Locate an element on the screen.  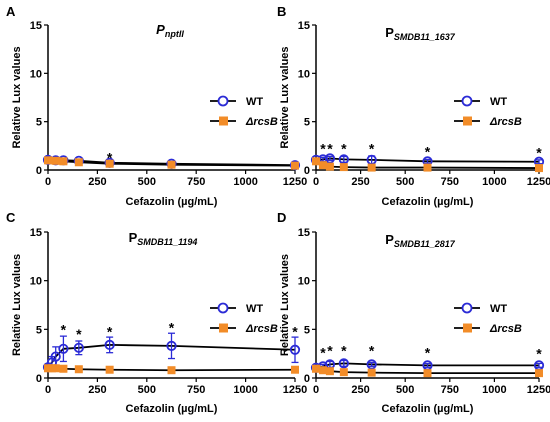
panel-c-ytick-label: 0 is located at coordinates (39, 379).